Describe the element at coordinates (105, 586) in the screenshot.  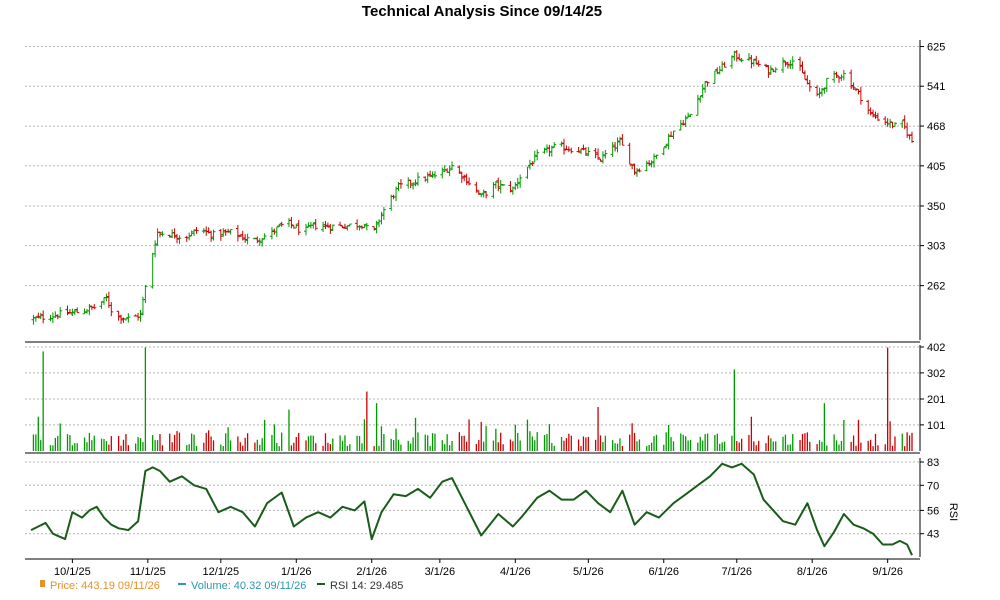
I see `price-legend-label: Price: 443.19 09/11/26` at that location.